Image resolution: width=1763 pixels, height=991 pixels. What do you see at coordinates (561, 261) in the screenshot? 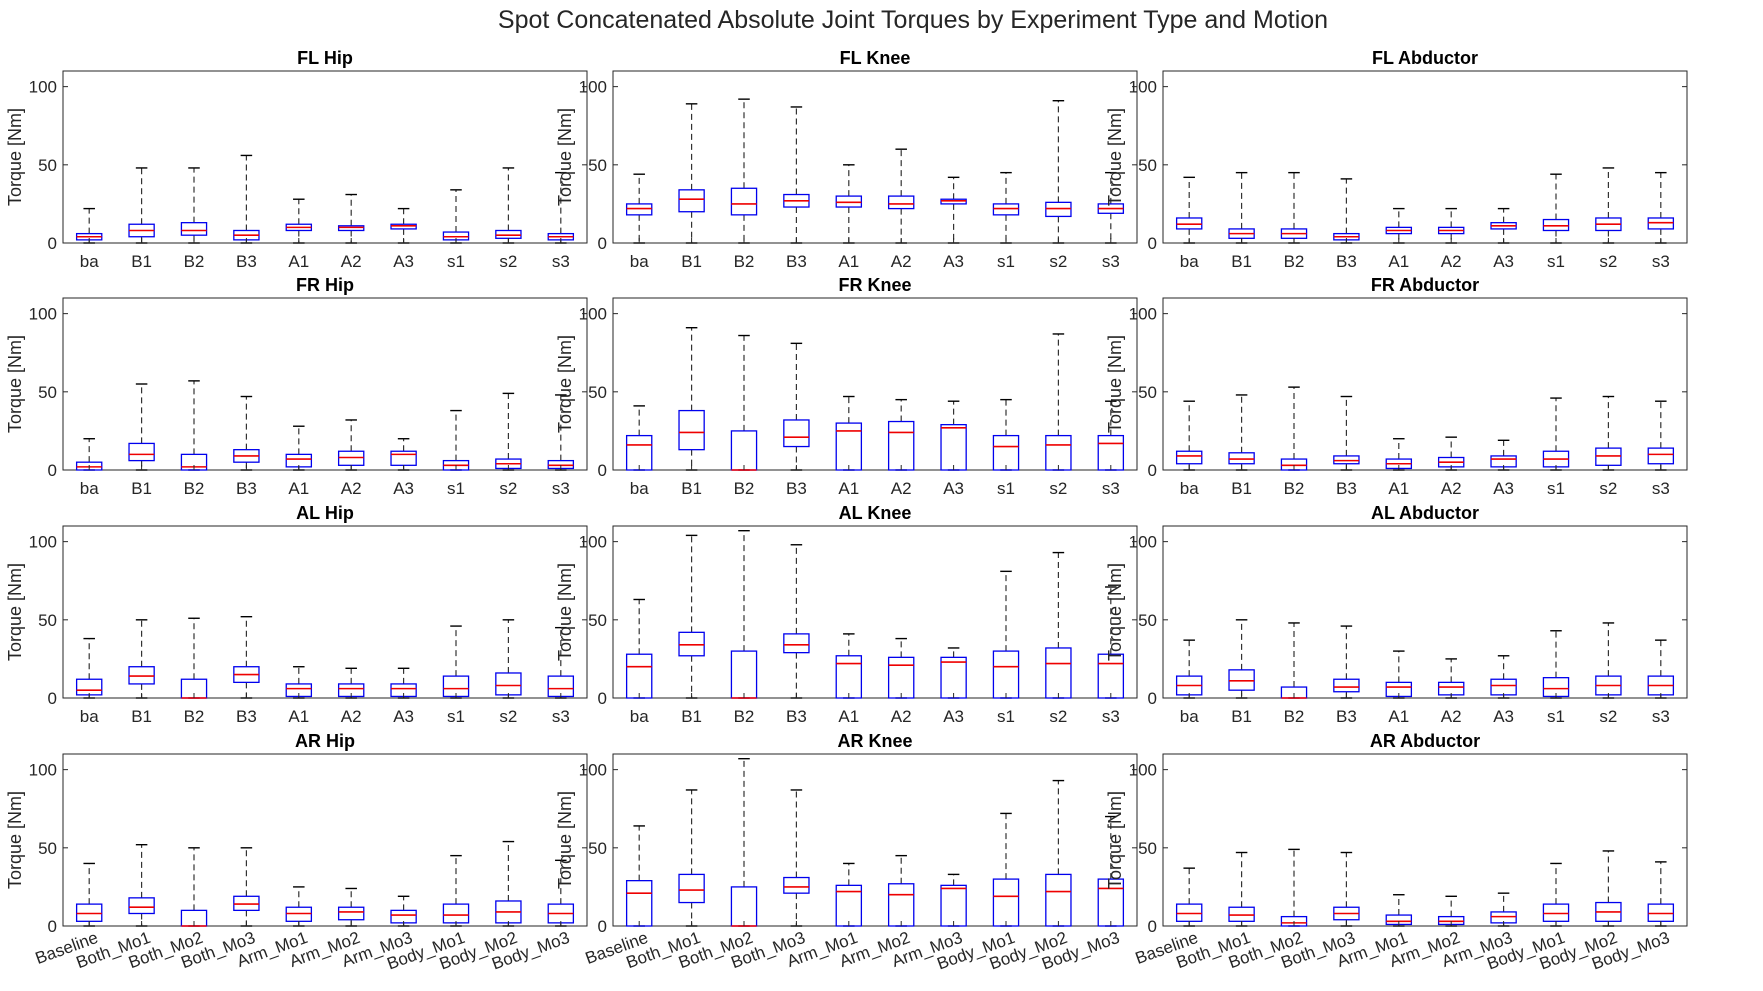
I see `x-tick-label: s3` at bounding box center [561, 261].